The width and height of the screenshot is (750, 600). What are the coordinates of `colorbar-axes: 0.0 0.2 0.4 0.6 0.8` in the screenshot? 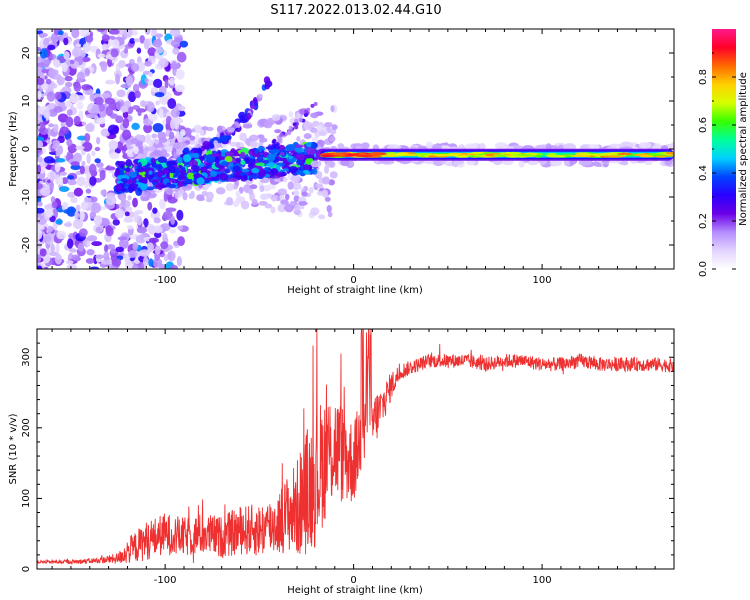 It's located at (717, 164).